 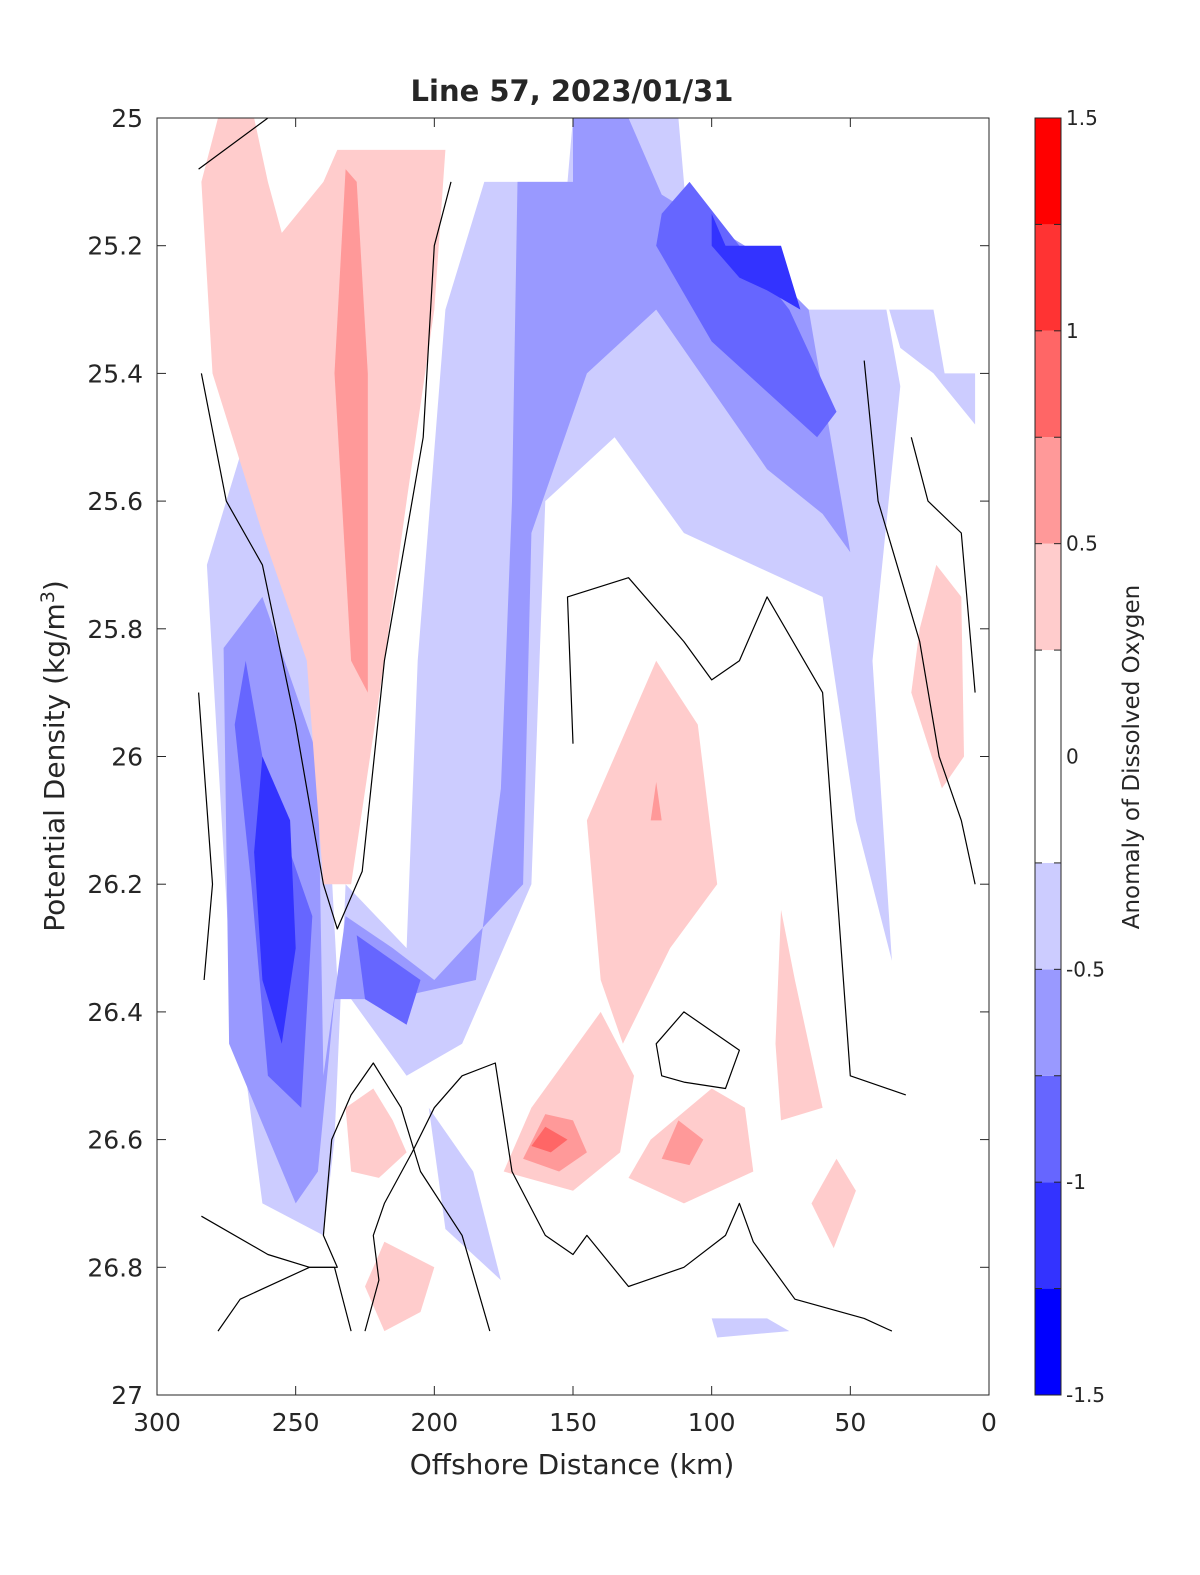 What do you see at coordinates (157, 1422) in the screenshot?
I see `x-tick-label-0: 300` at bounding box center [157, 1422].